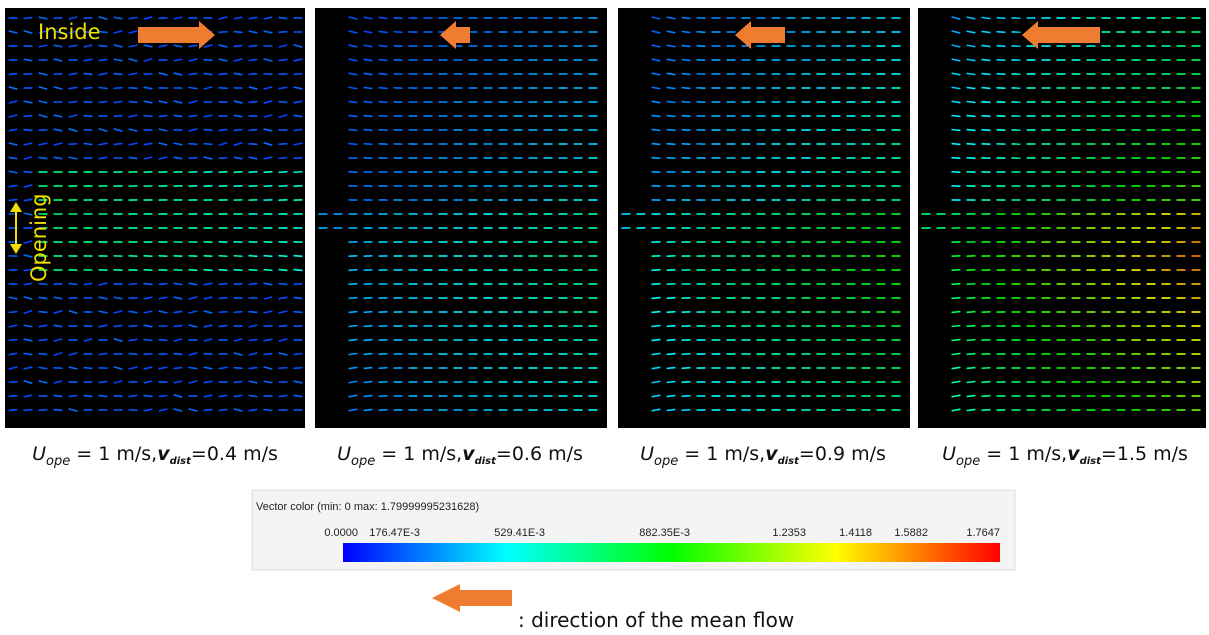  Describe the element at coordinates (721, 454) in the screenshot. I see `caption-part: = 1 m/s,` at that location.